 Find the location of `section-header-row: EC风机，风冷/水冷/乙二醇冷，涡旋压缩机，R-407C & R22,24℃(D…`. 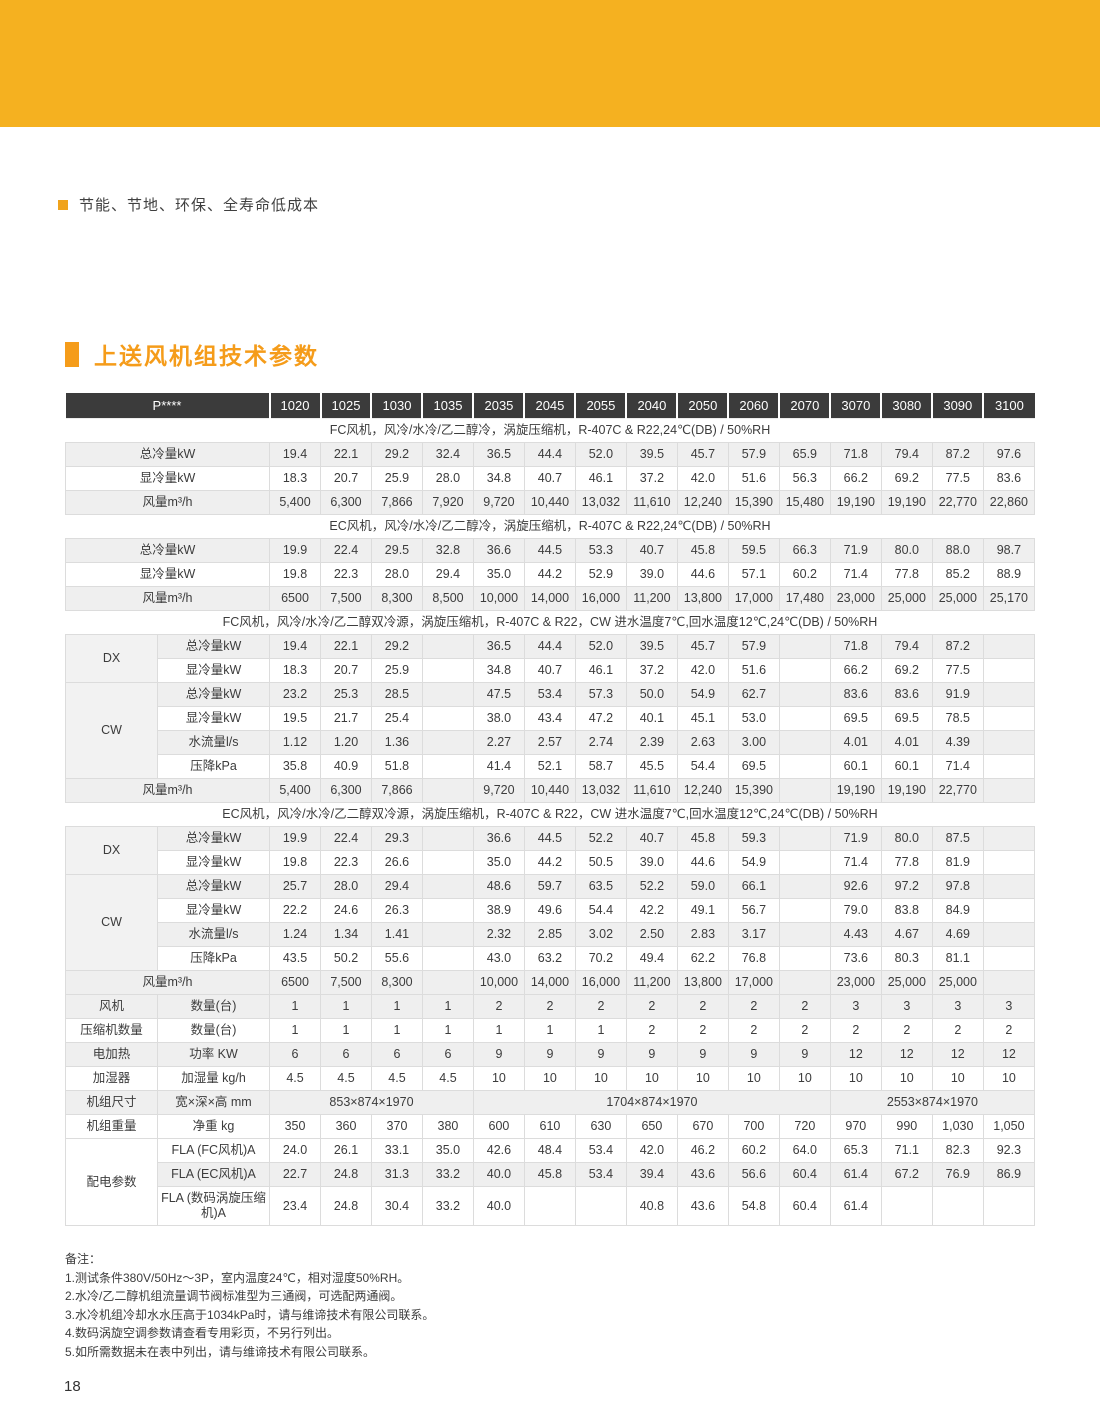

section-header-row: EC风机，风冷/水冷/乙二醇冷，涡旋压缩机，R-407C & R22,24℃(D… is located at coordinates (550, 526).